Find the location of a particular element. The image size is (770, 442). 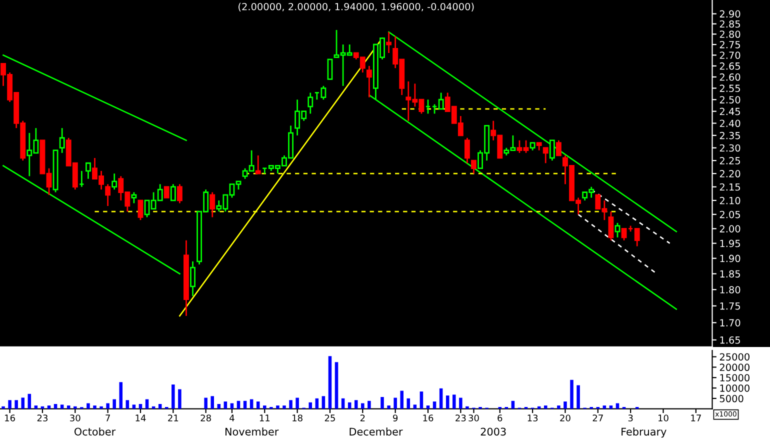

y-tick-label: 10000 is located at coordinates (735, 388).